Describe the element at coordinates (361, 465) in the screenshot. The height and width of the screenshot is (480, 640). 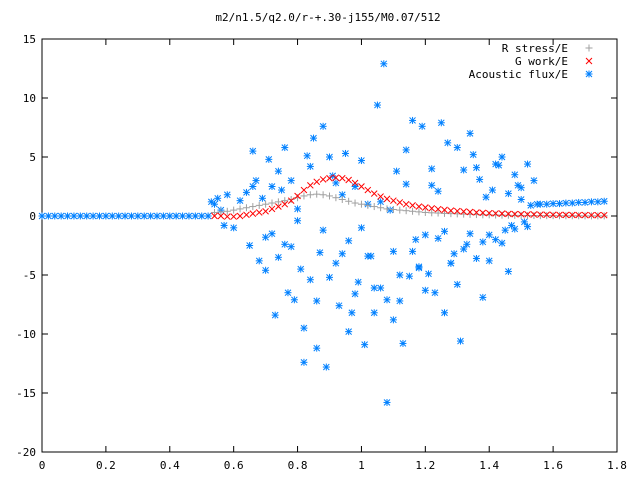
I see `x-tick-label: 1` at that location.